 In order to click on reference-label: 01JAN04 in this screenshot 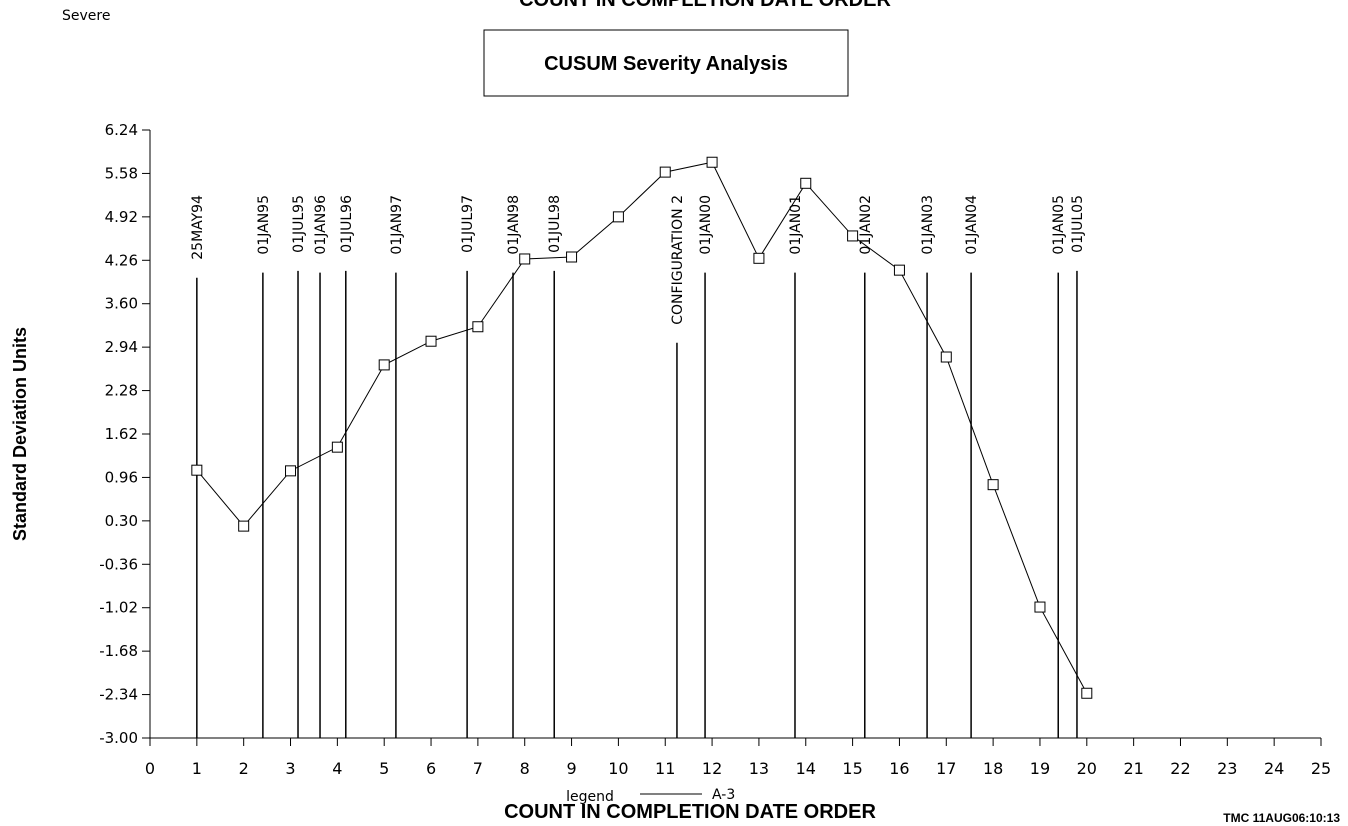, I will do `click(972, 225)`.